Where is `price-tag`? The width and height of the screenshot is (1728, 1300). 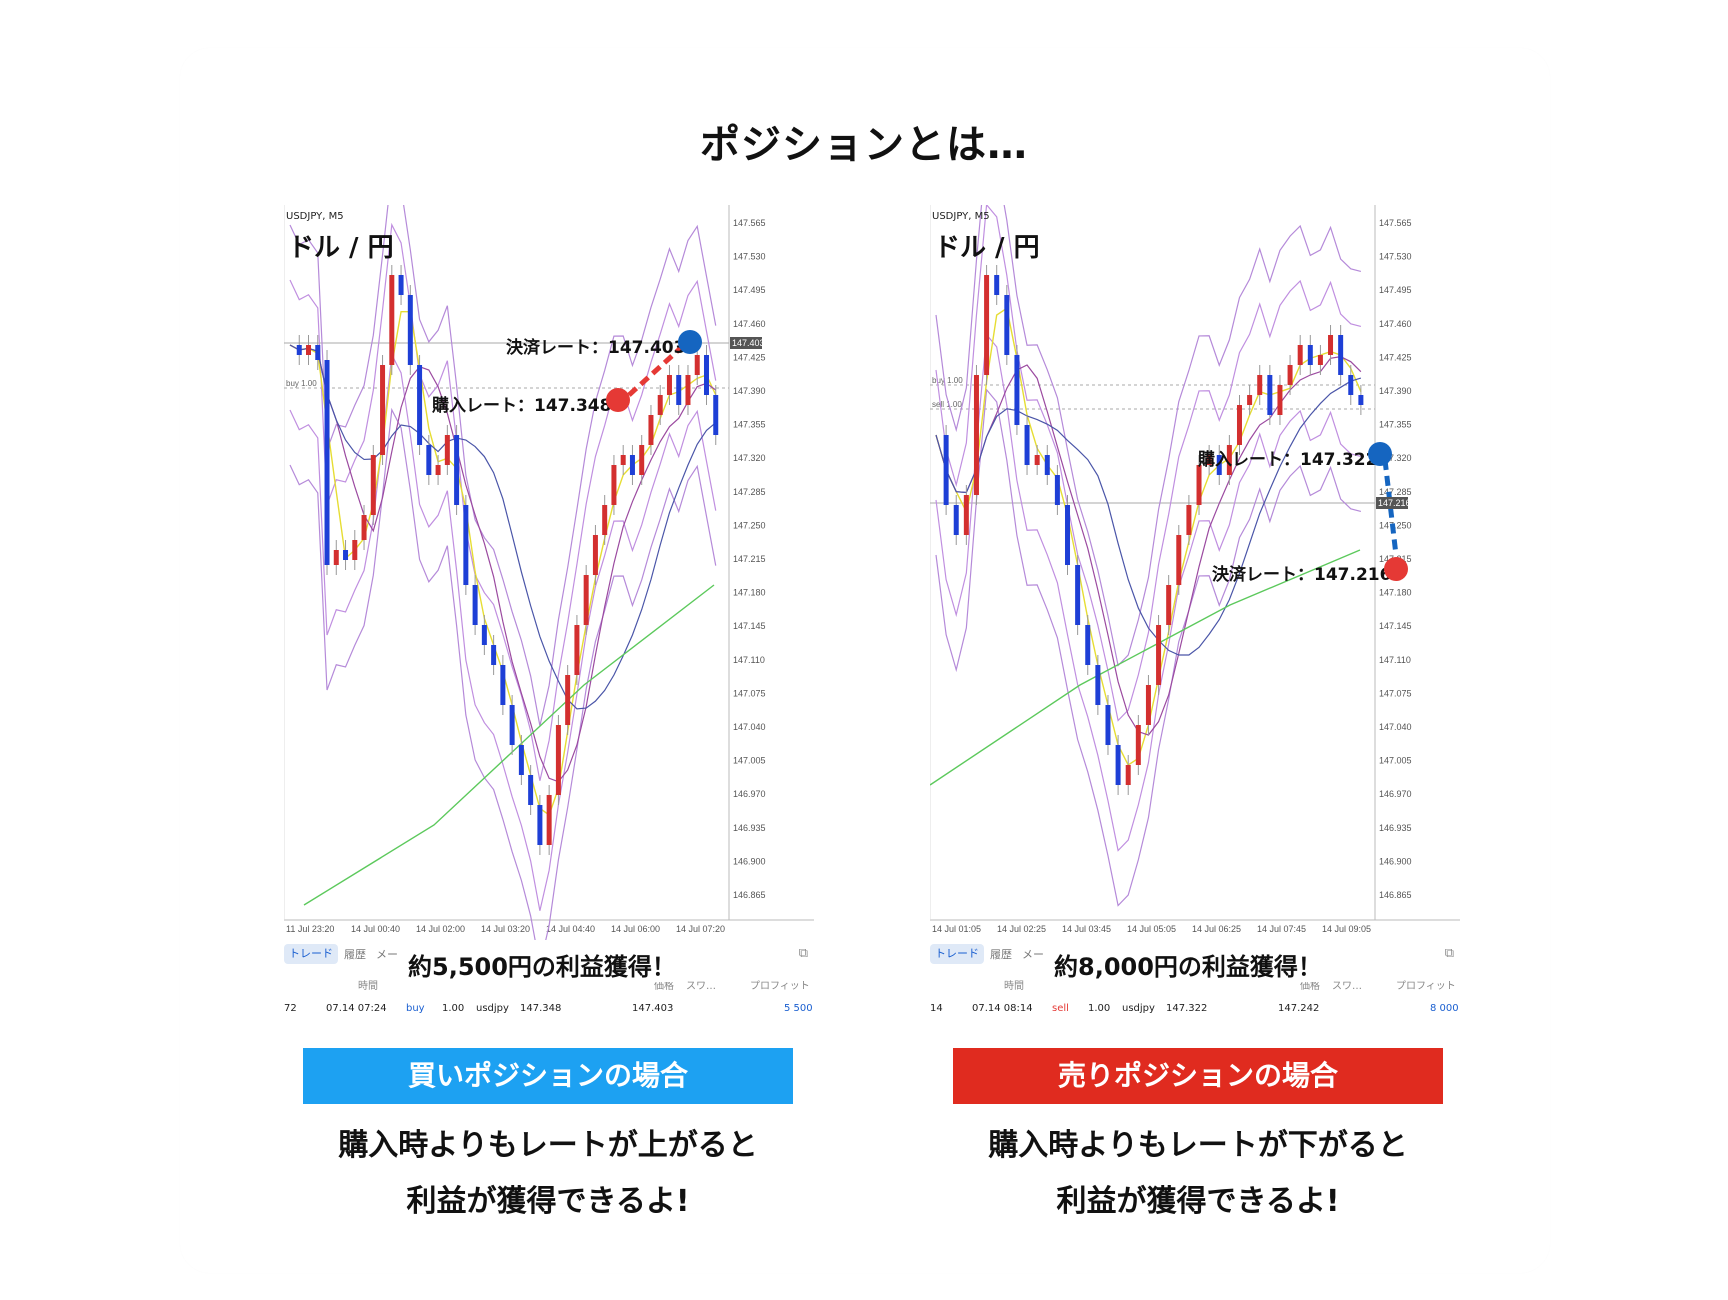
price-tag is located at coordinates (746, 343).